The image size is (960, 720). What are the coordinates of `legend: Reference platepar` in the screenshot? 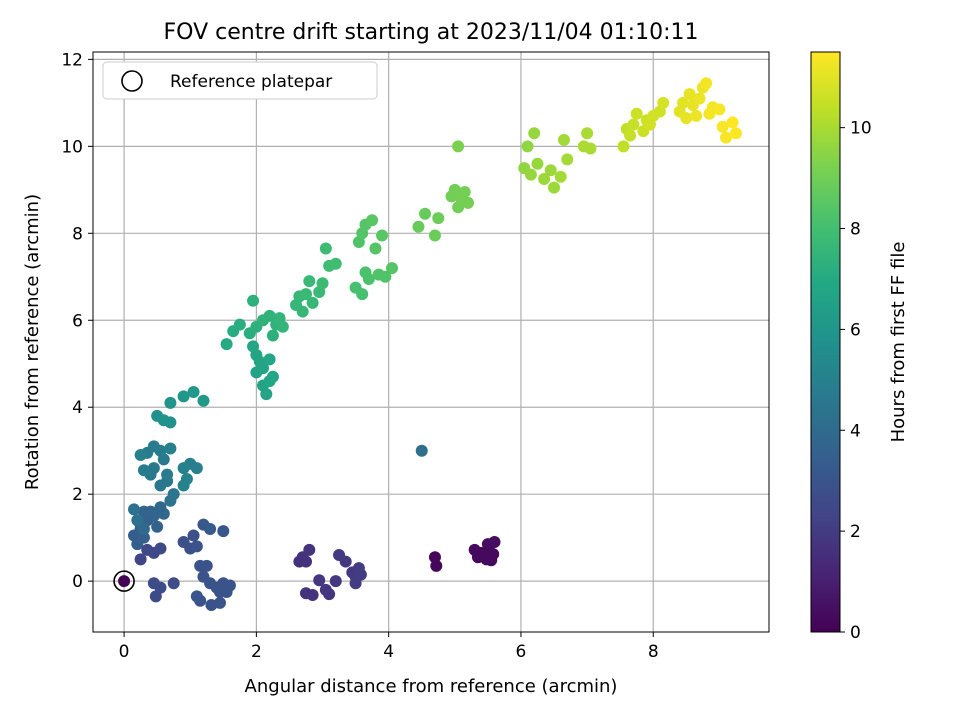 It's located at (240, 80).